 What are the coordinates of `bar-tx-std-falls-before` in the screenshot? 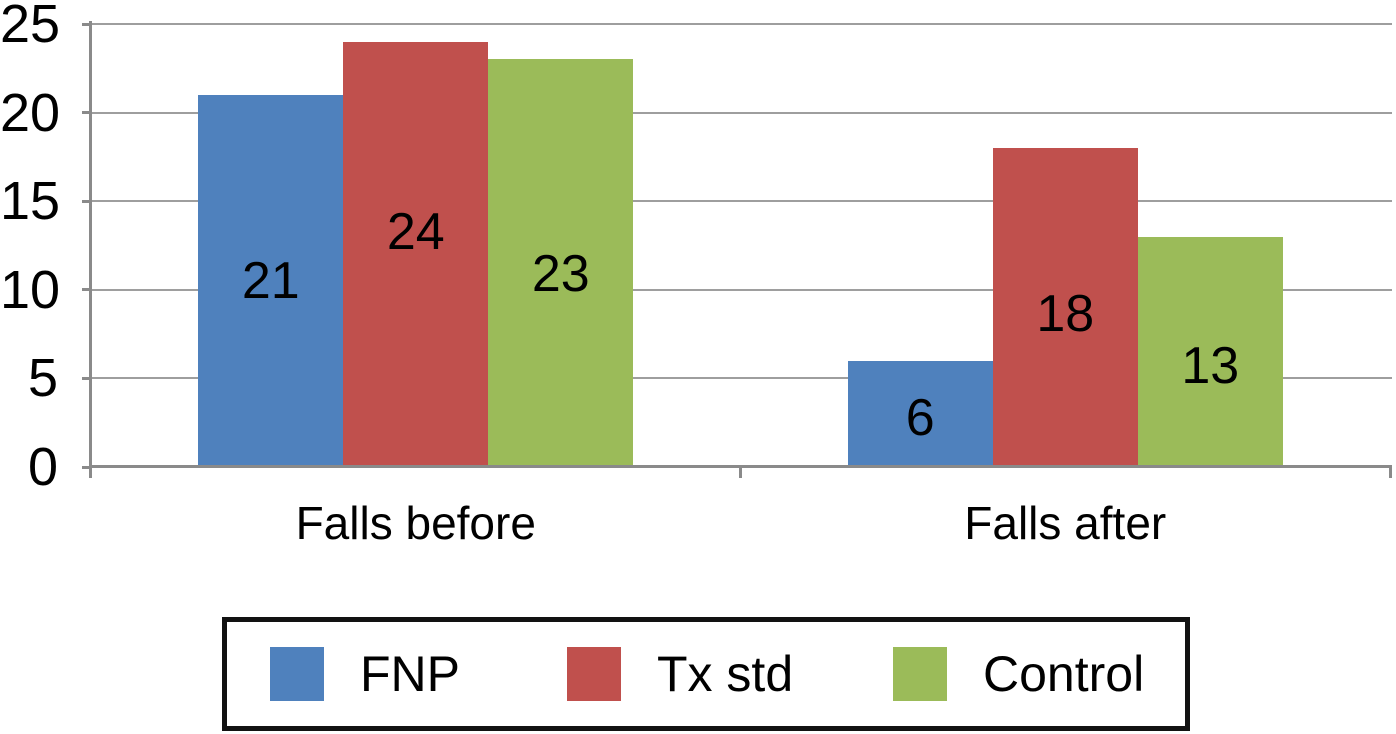 It's located at (416, 254).